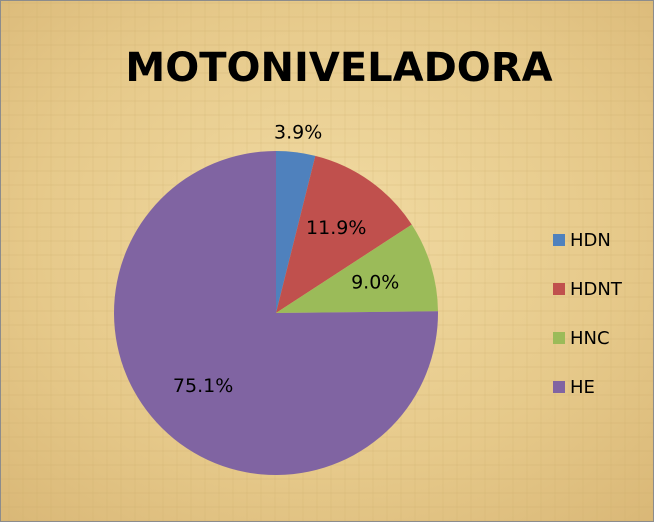  What do you see at coordinates (336, 228) in the screenshot?
I see `data-label: 11.9%` at bounding box center [336, 228].